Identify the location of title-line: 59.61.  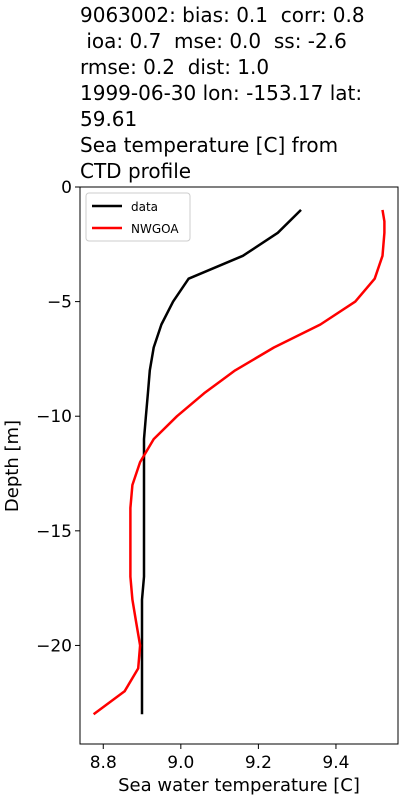
(109, 119).